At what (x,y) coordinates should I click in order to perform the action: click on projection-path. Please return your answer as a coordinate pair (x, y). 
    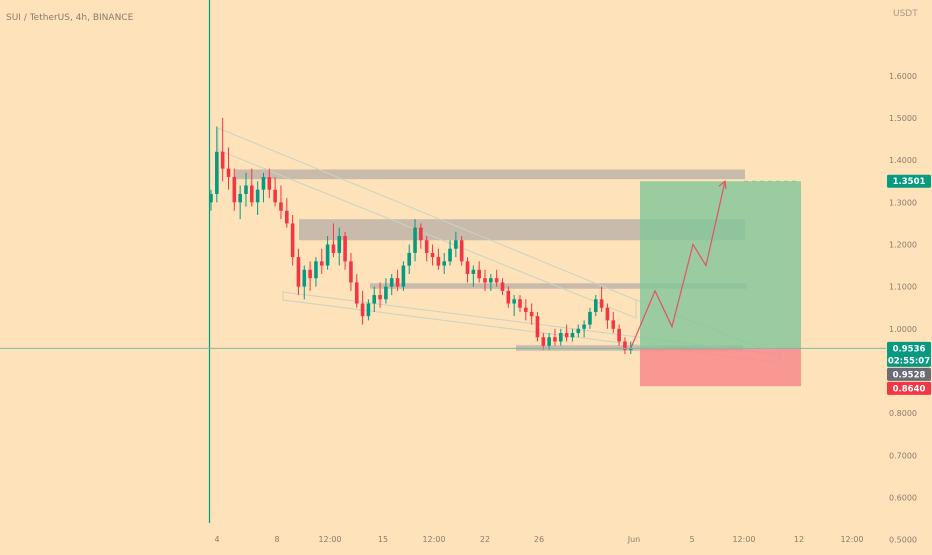
    Looking at the image, I should click on (678, 265).